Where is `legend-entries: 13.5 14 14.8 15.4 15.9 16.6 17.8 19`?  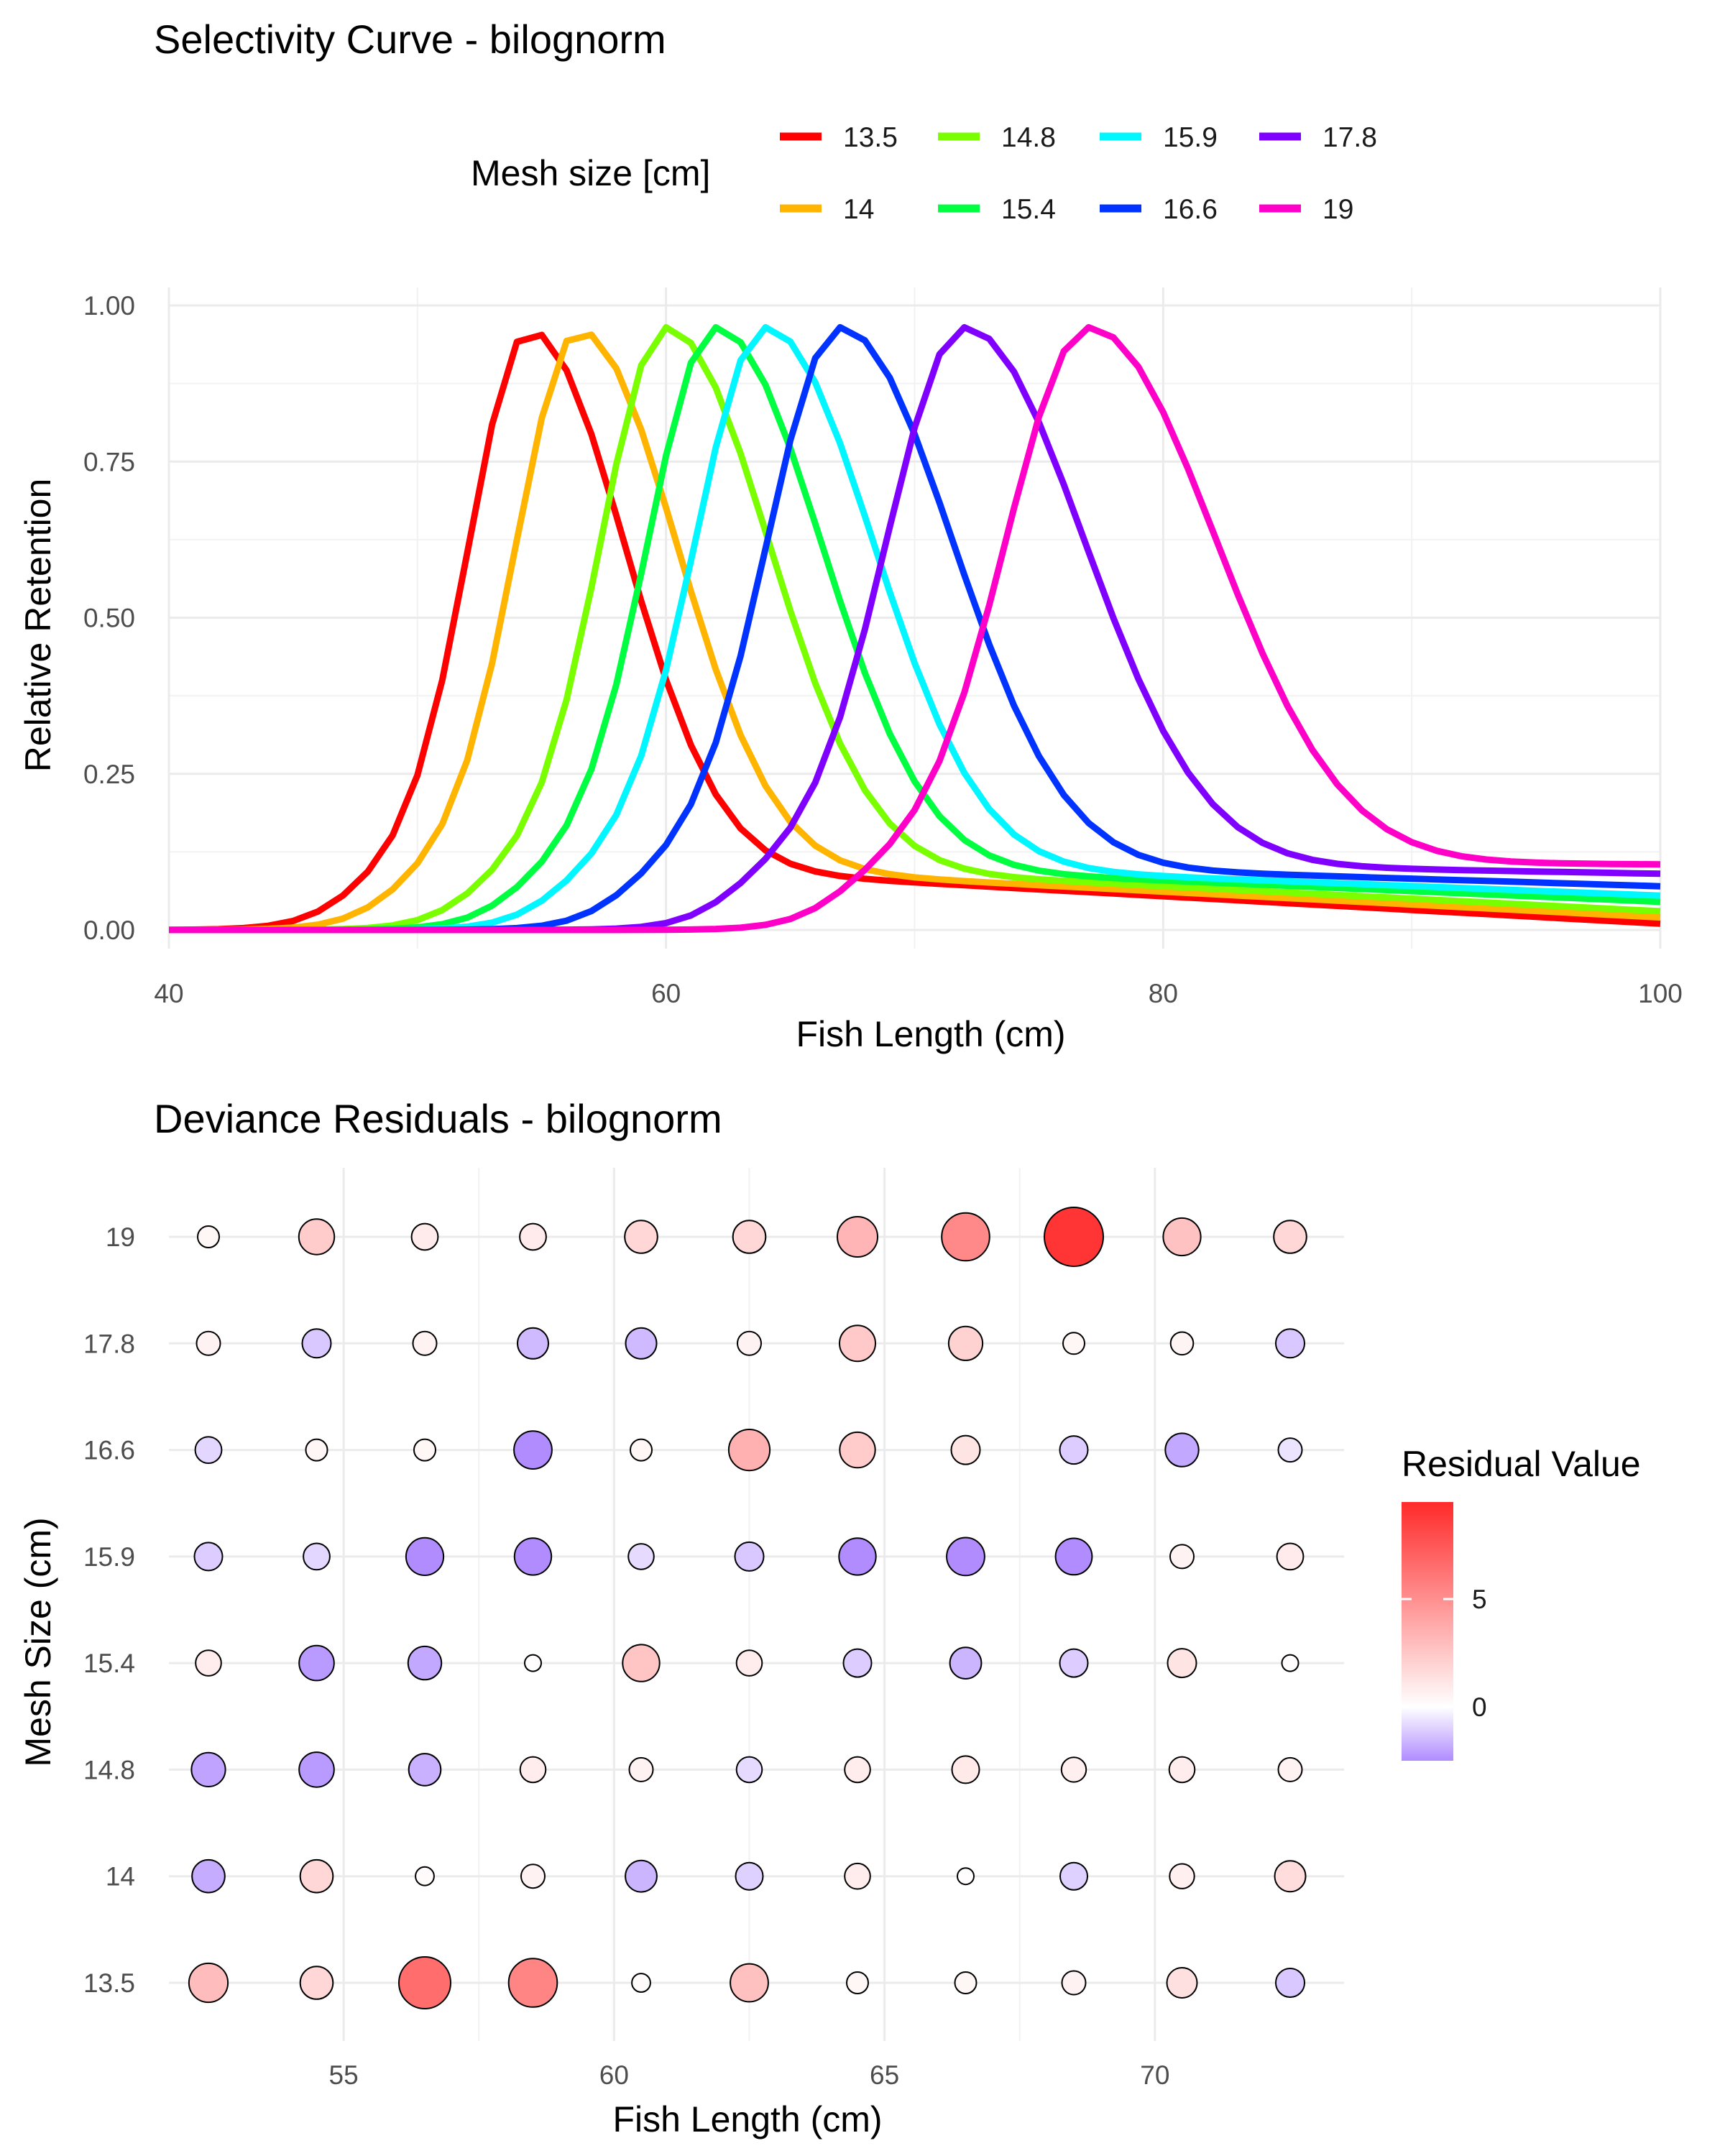 legend-entries: 13.5 14 14.8 15.4 15.9 16.6 17.8 19 is located at coordinates (1078, 173).